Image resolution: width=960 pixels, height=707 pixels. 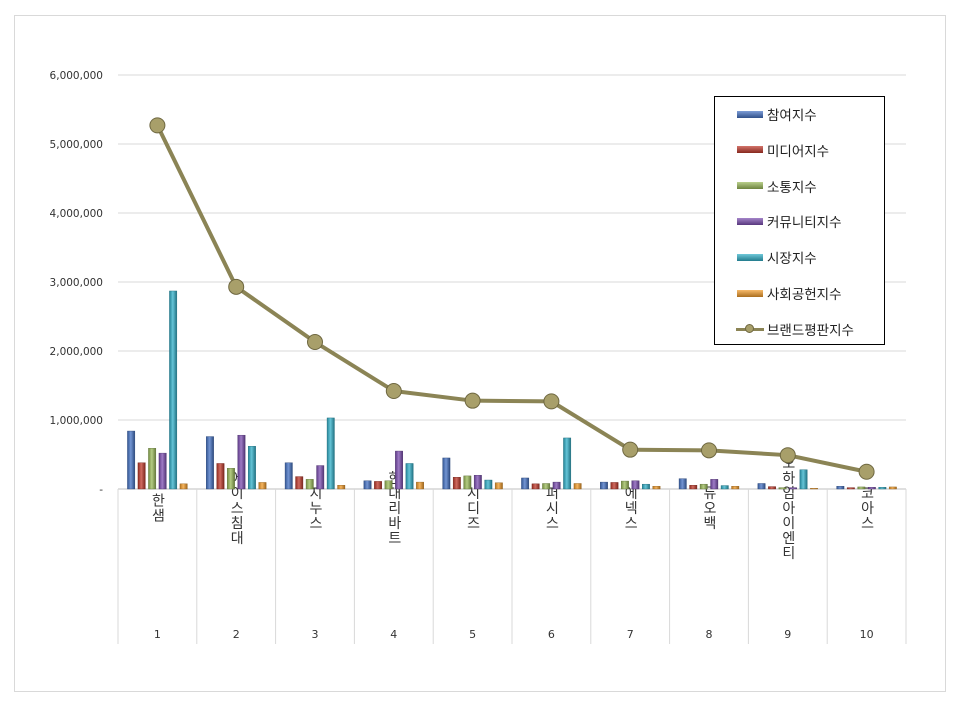 What do you see at coordinates (157, 508) in the screenshot?
I see `x-category-label: 한샘` at bounding box center [157, 508].